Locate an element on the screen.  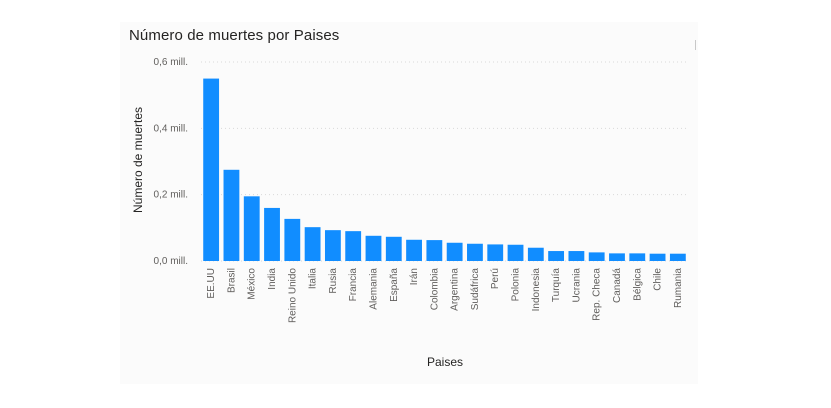
x-tick-label: Colombia is located at coordinates (434, 289).